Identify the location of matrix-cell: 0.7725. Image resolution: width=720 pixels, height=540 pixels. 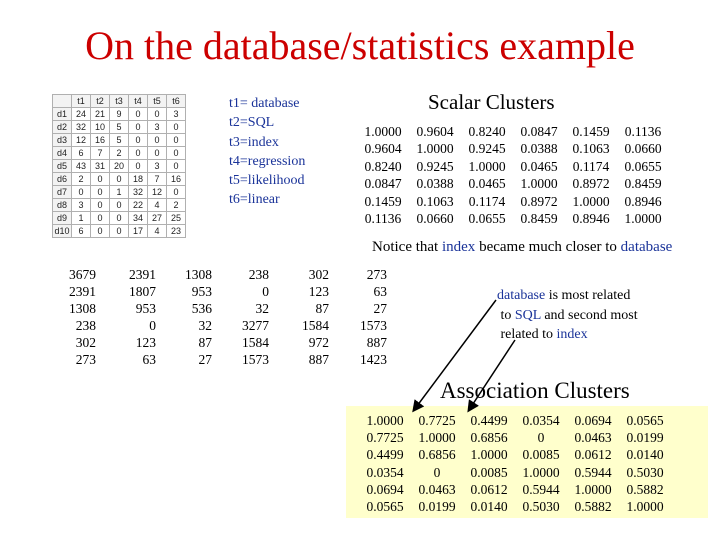
(437, 420).